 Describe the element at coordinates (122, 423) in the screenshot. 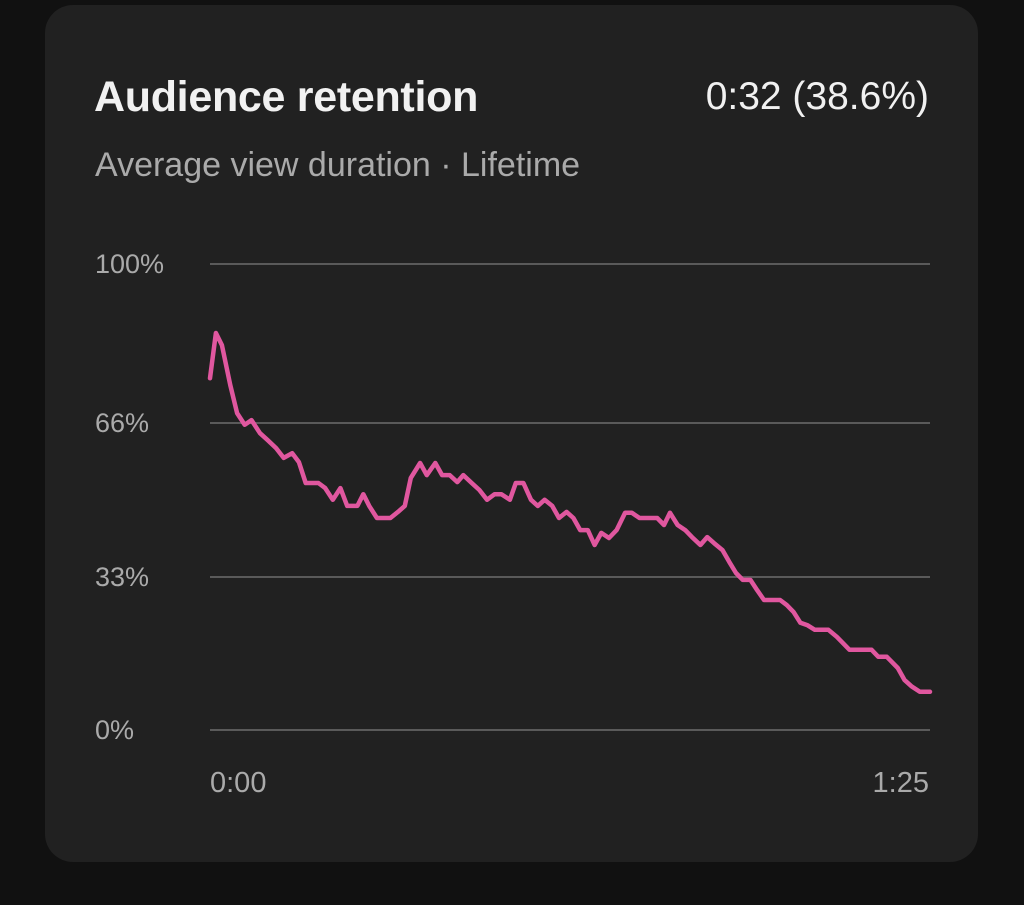

I see `y-tick-label: 66%` at that location.